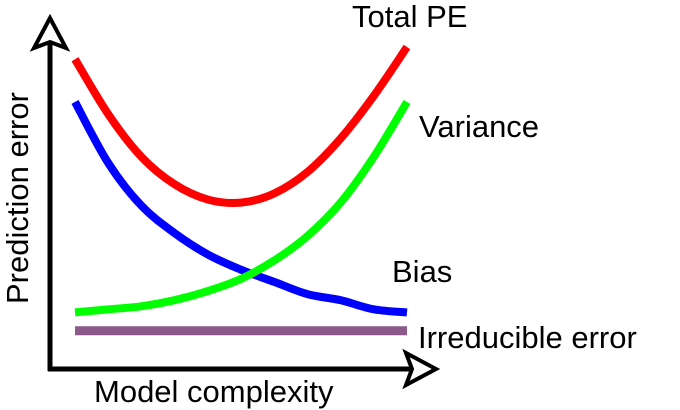 The width and height of the screenshot is (680, 410). What do you see at coordinates (17, 198) in the screenshot?
I see `y-axis-label: Prediction error` at bounding box center [17, 198].